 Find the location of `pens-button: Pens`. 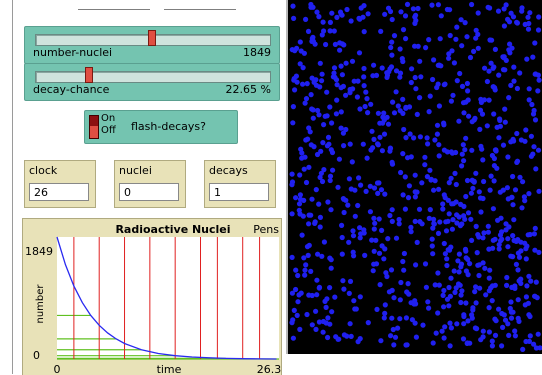

pens-button: Pens is located at coordinates (266, 229).